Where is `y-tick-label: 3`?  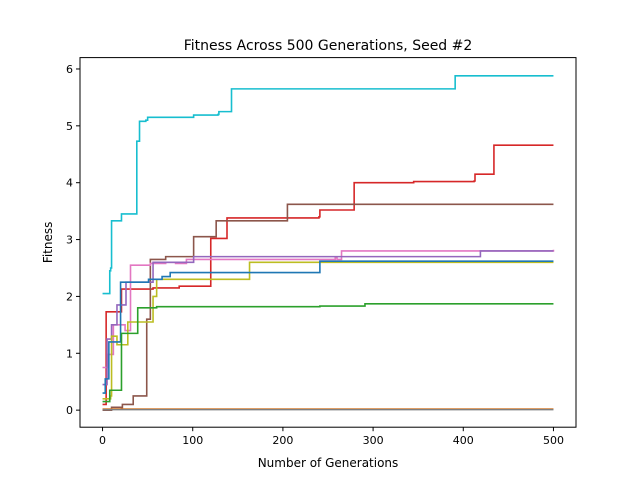 y-tick-label: 3 is located at coordinates (69, 240).